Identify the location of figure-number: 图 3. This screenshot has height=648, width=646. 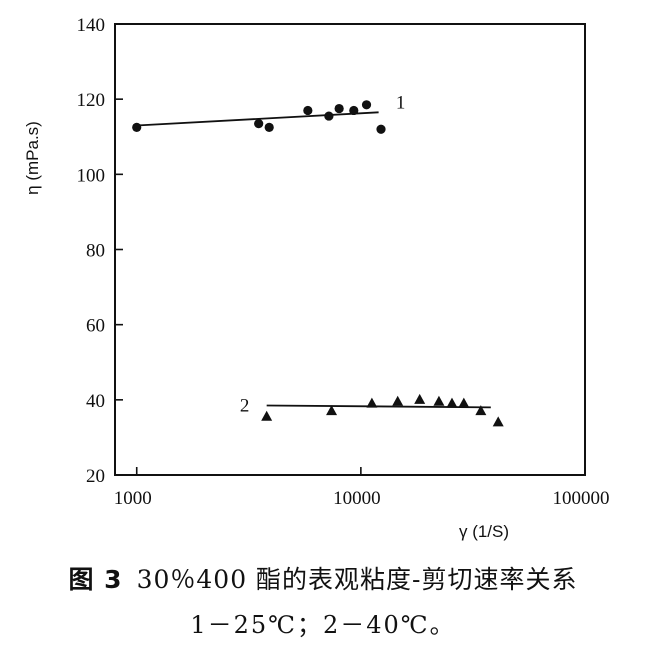
(95, 579).